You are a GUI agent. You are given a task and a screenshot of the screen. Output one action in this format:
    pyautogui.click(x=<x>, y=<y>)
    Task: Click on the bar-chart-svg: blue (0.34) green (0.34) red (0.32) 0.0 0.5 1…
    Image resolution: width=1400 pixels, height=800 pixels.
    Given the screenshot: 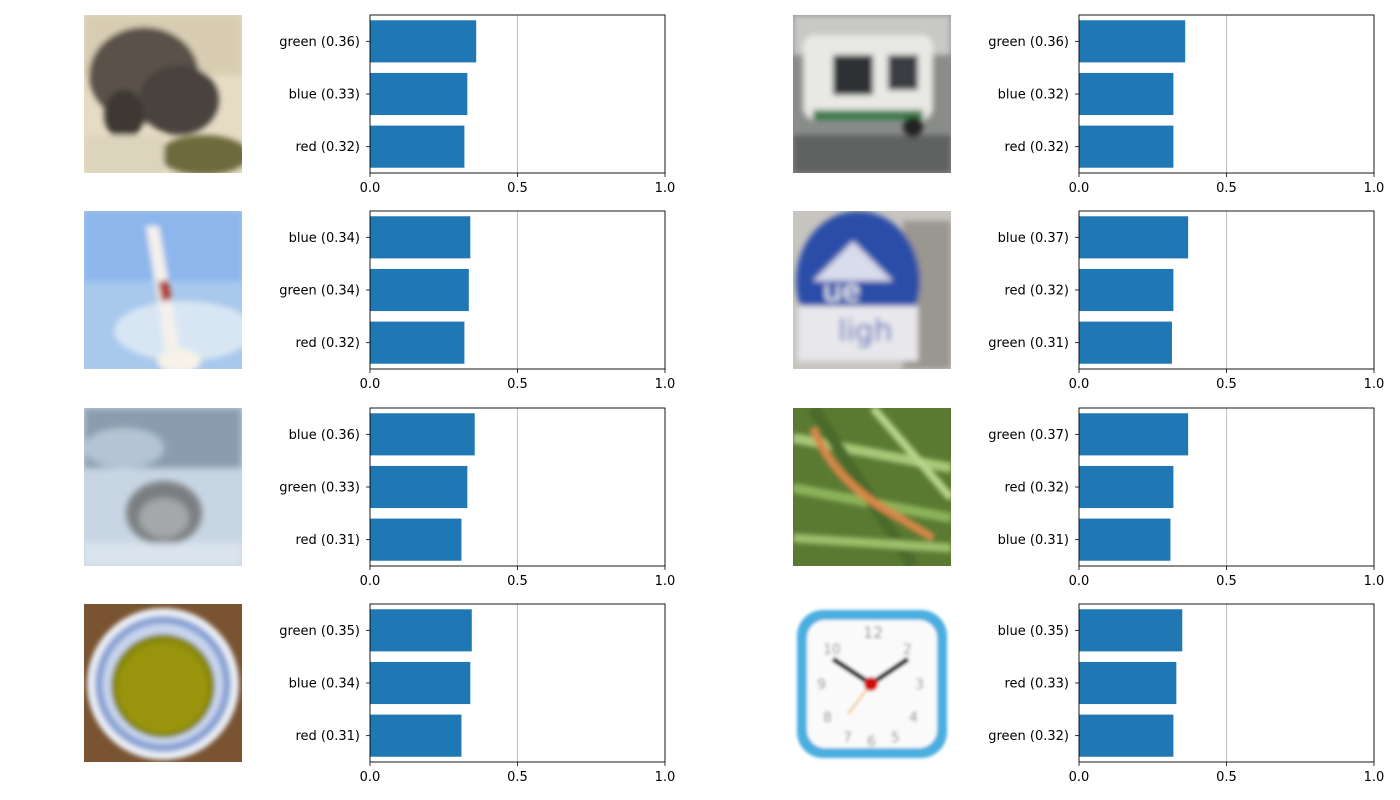 What is the action you would take?
    pyautogui.click(x=477, y=301)
    